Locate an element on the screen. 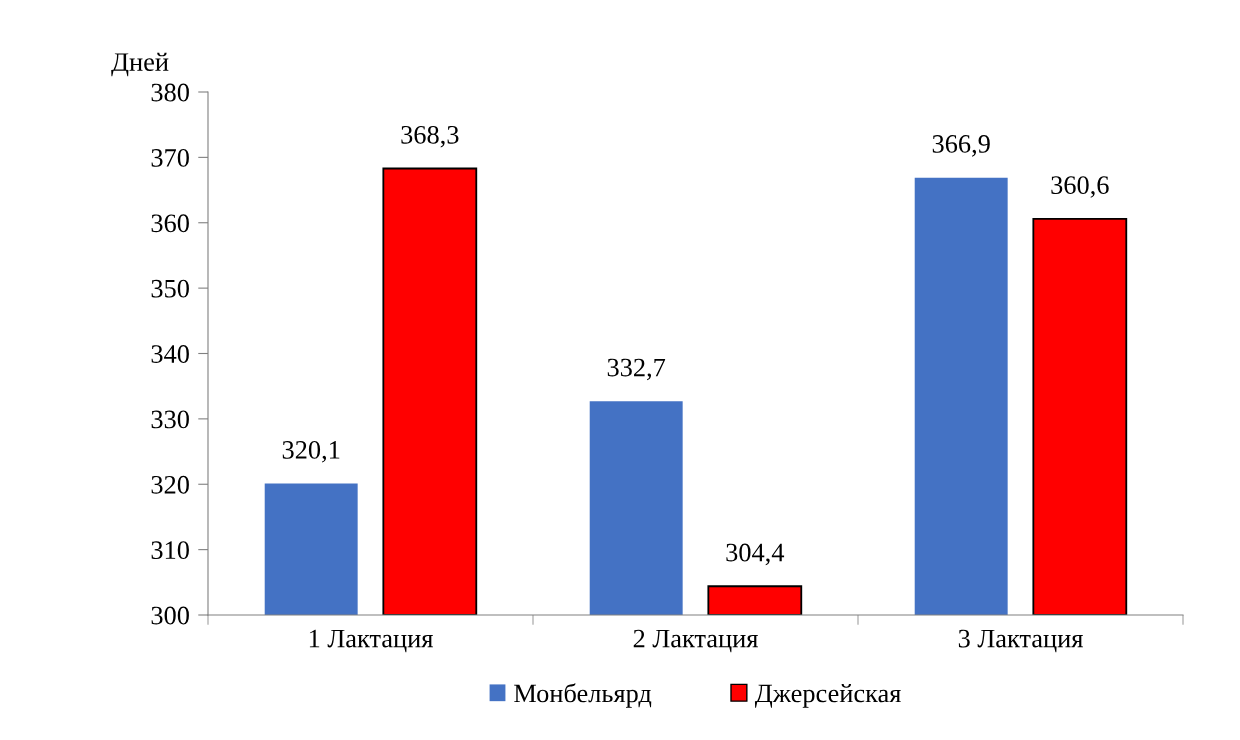 This screenshot has width=1240, height=740. y-tick-label: 320 is located at coordinates (170, 484).